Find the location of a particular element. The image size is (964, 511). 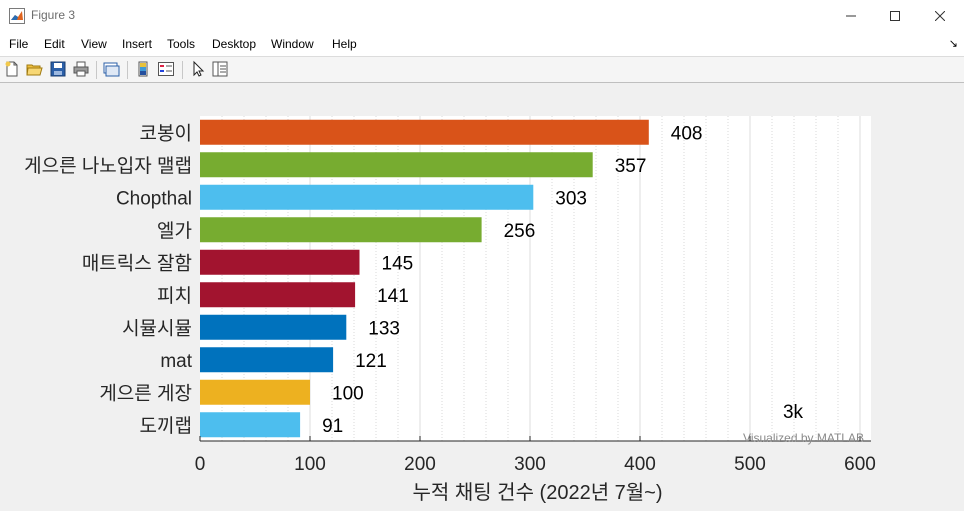

x-tick-label: 0 is located at coordinates (200, 464).